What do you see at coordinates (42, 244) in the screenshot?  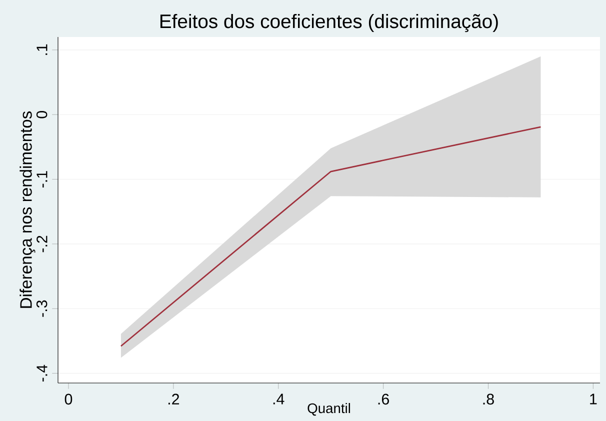 I see `y-tick-label: -.2` at bounding box center [42, 244].